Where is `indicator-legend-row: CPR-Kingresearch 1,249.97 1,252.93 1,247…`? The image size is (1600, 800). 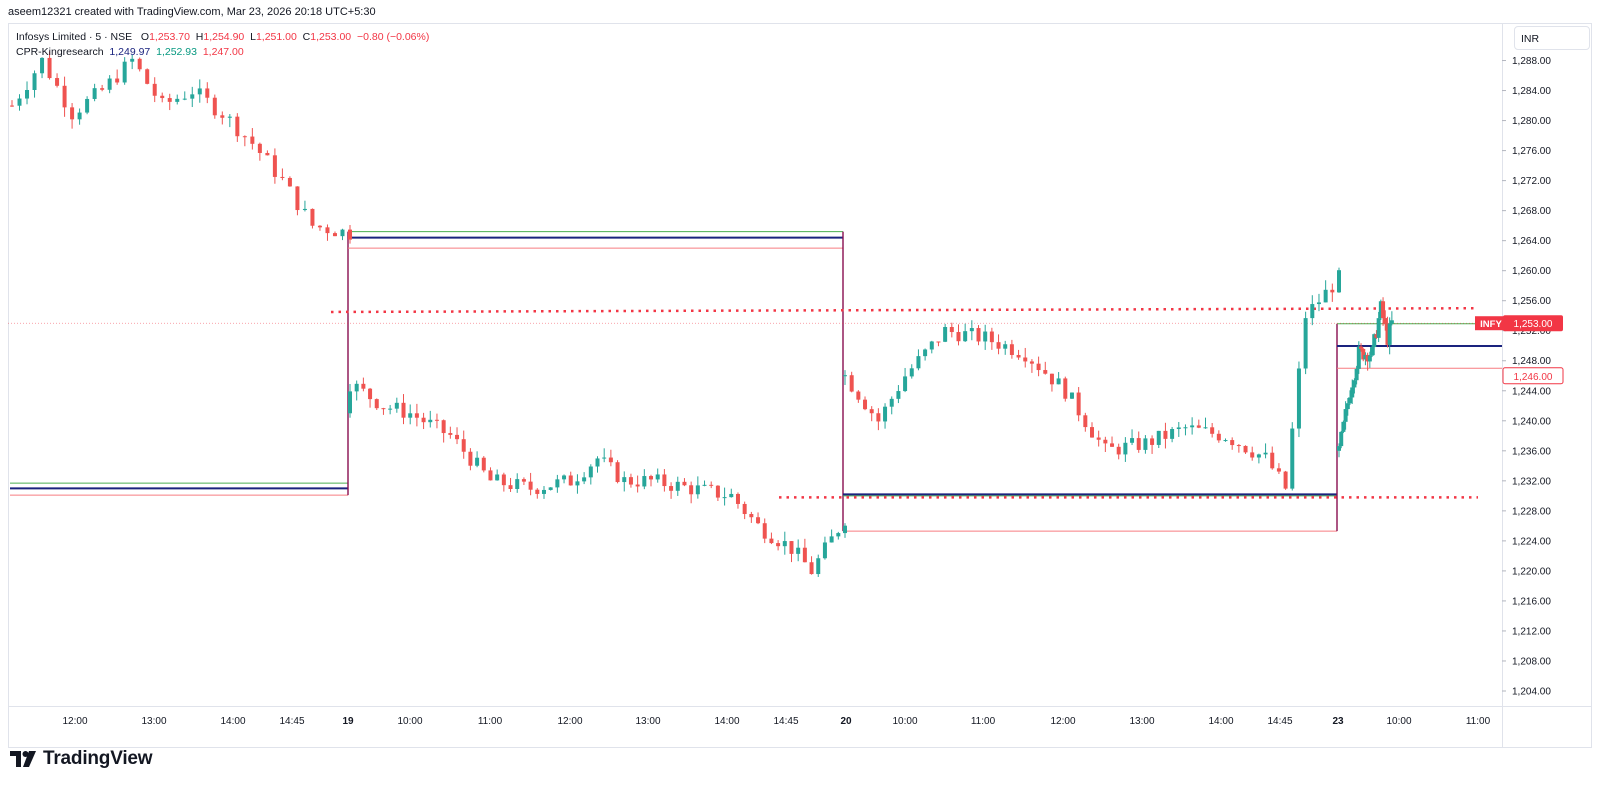 indicator-legend-row: CPR-Kingresearch 1,249.97 1,252.93 1,247… is located at coordinates (222, 52).